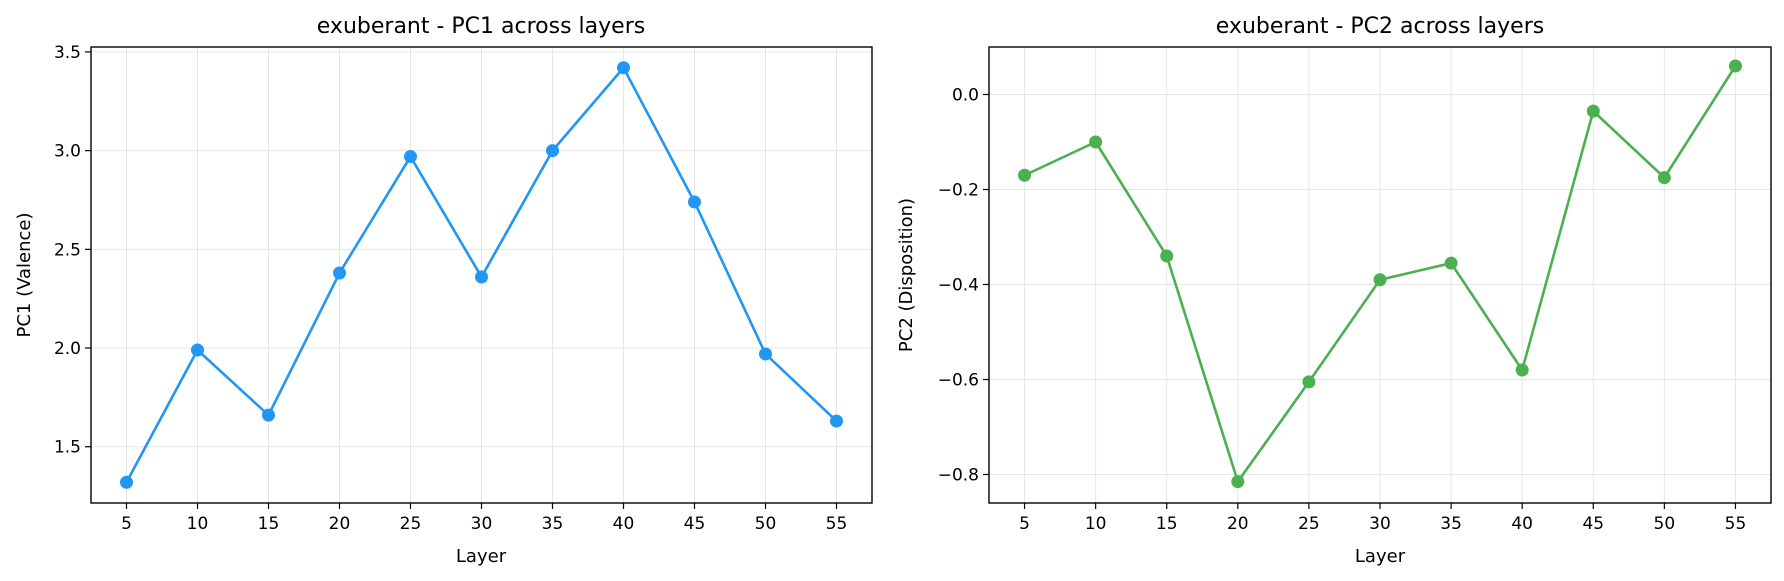 The width and height of the screenshot is (1784, 581). Describe the element at coordinates (958, 191) in the screenshot. I see `y-tick-label: −0.2` at that location.